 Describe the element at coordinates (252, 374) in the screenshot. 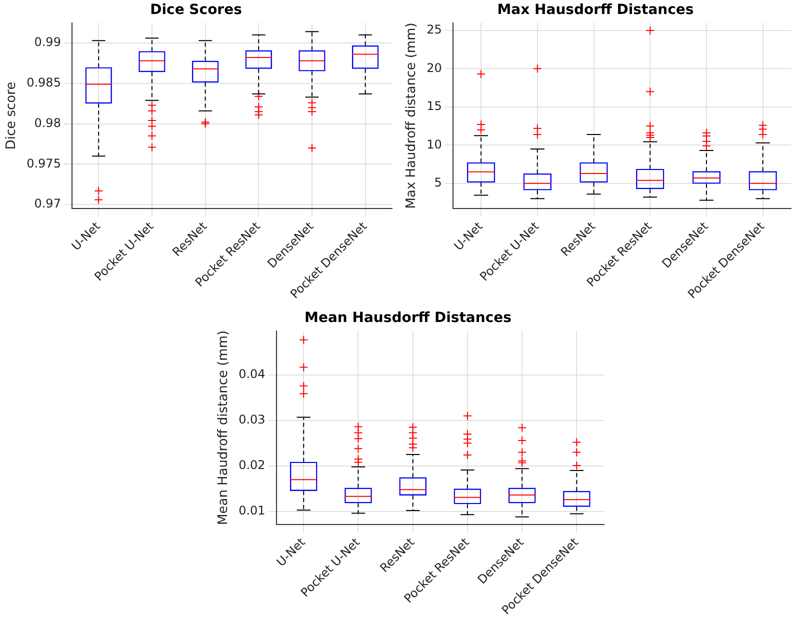

I see `y-tick-label: 0.04` at that location.